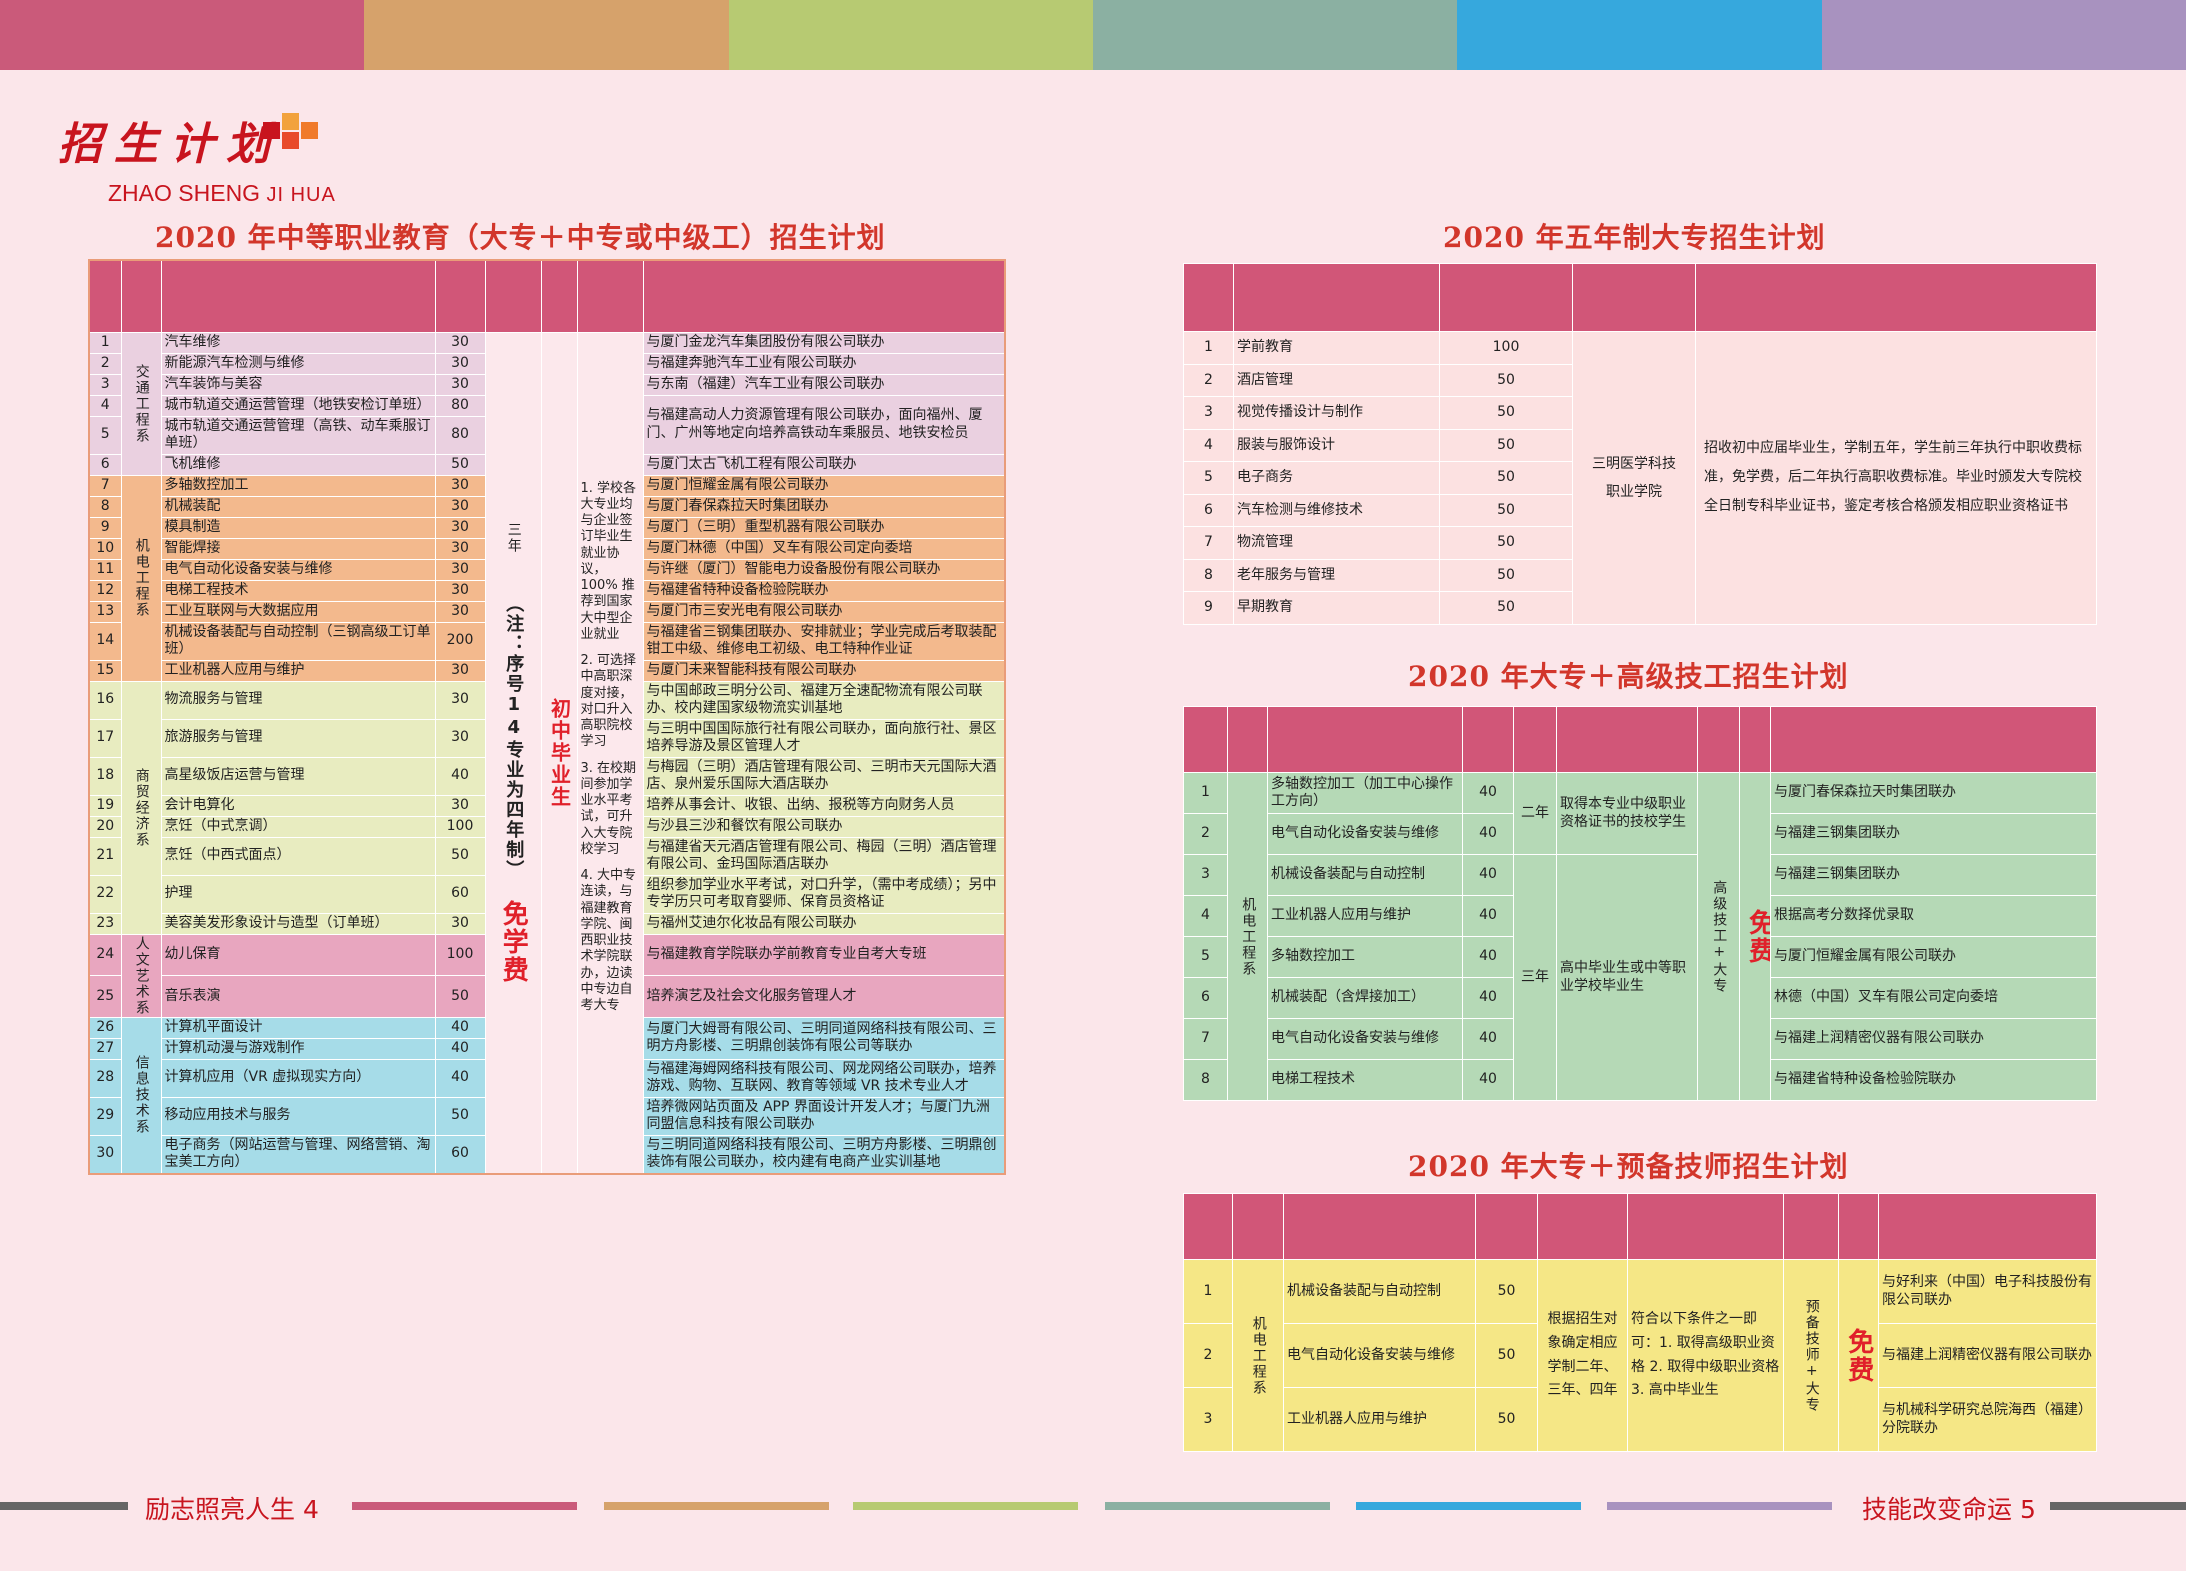  What do you see at coordinates (105, 996) in the screenshot?
I see `row-number: 25` at bounding box center [105, 996].